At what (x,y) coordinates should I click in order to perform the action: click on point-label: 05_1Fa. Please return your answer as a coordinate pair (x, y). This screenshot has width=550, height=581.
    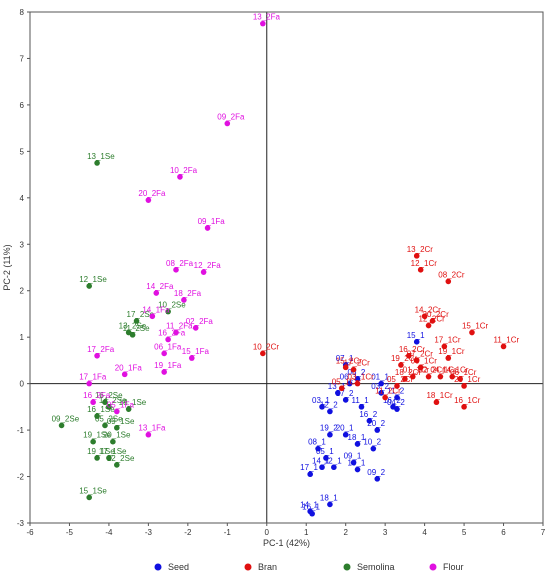
    Looking at the image, I should click on (121, 405).